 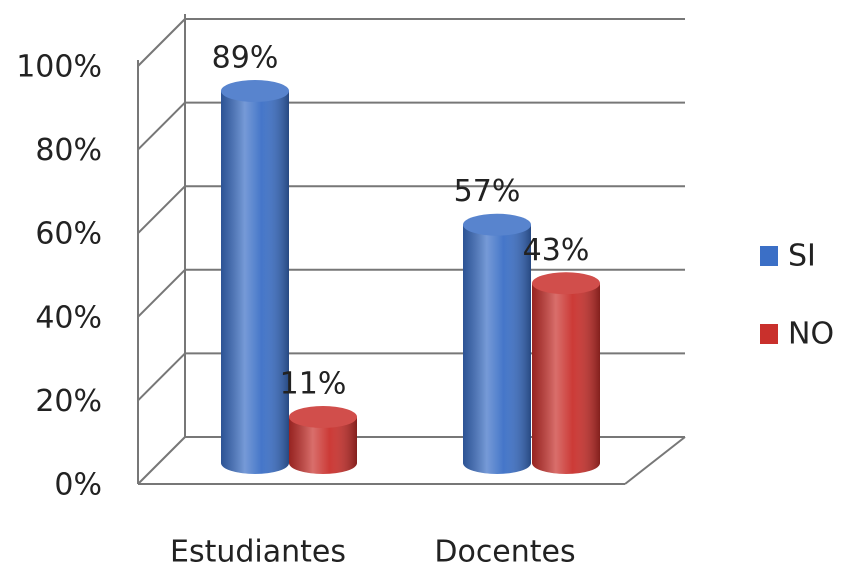 I want to click on x-tick-label: Docentes, so click(x=504, y=551).